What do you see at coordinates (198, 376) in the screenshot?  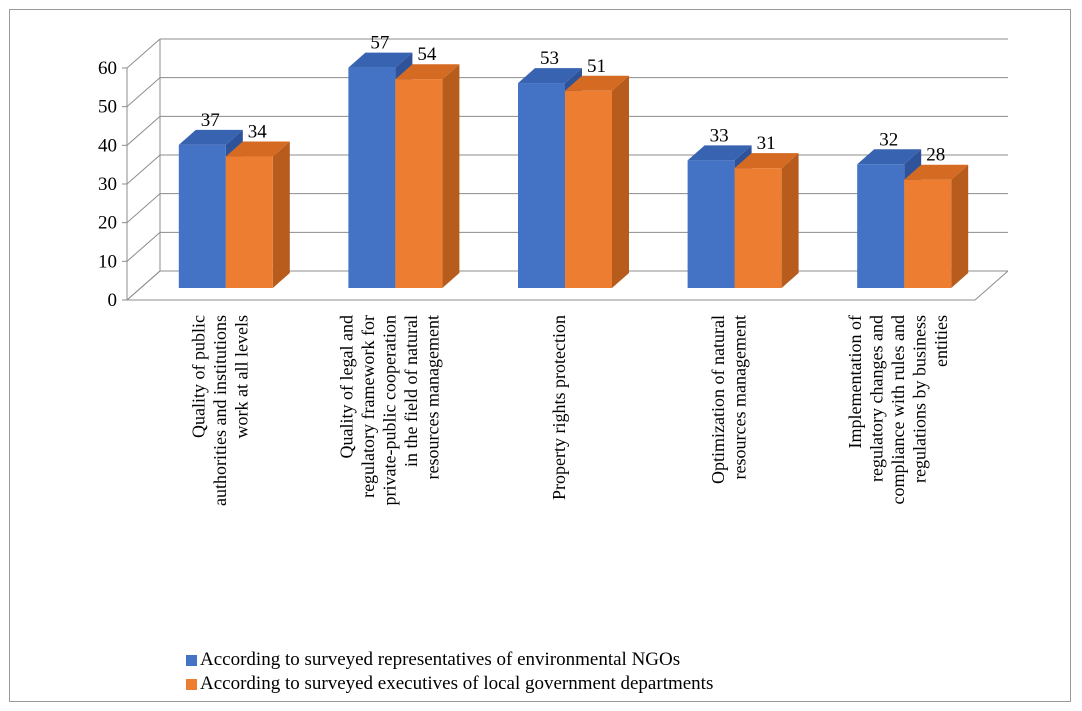 I see `category-label-line: Quality of public` at bounding box center [198, 376].